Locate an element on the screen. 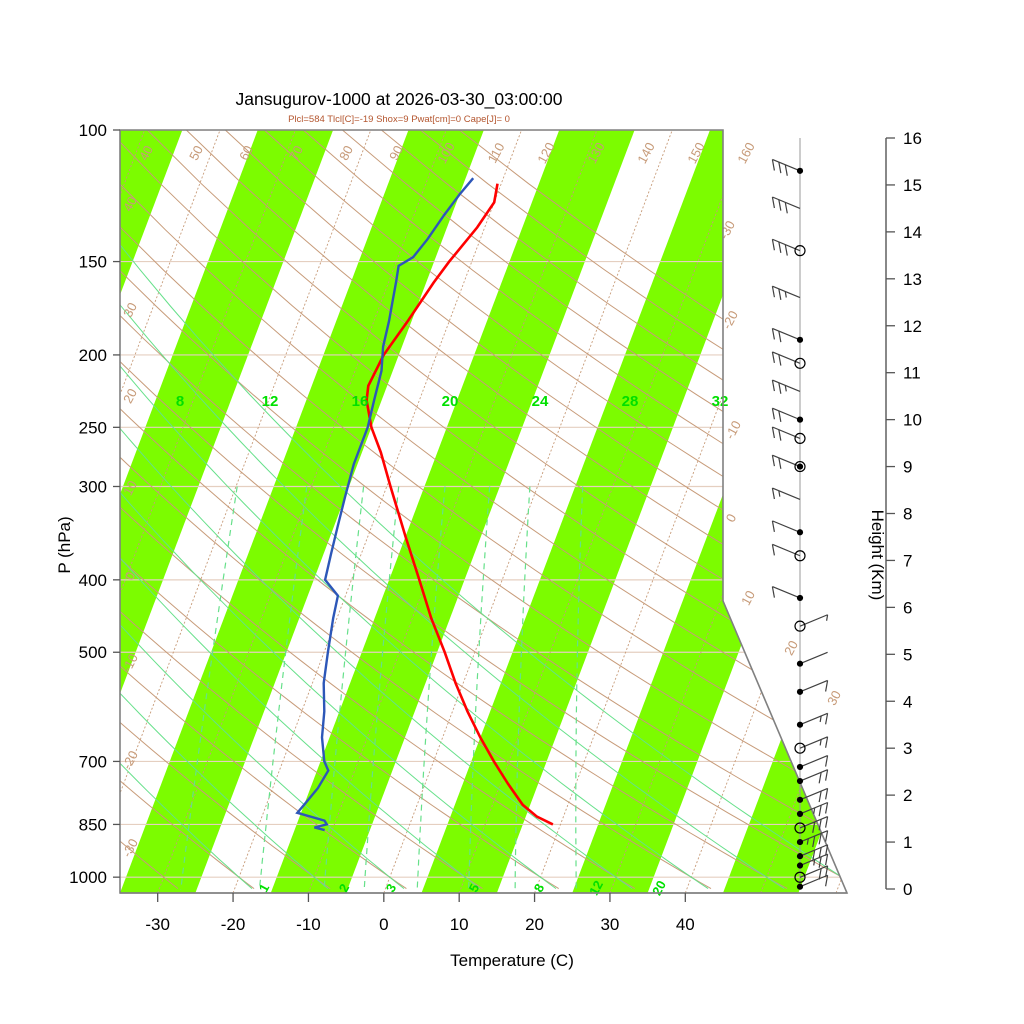 Image resolution: width=1024 pixels, height=1024 pixels. height-tick-label: 15 is located at coordinates (912, 185).